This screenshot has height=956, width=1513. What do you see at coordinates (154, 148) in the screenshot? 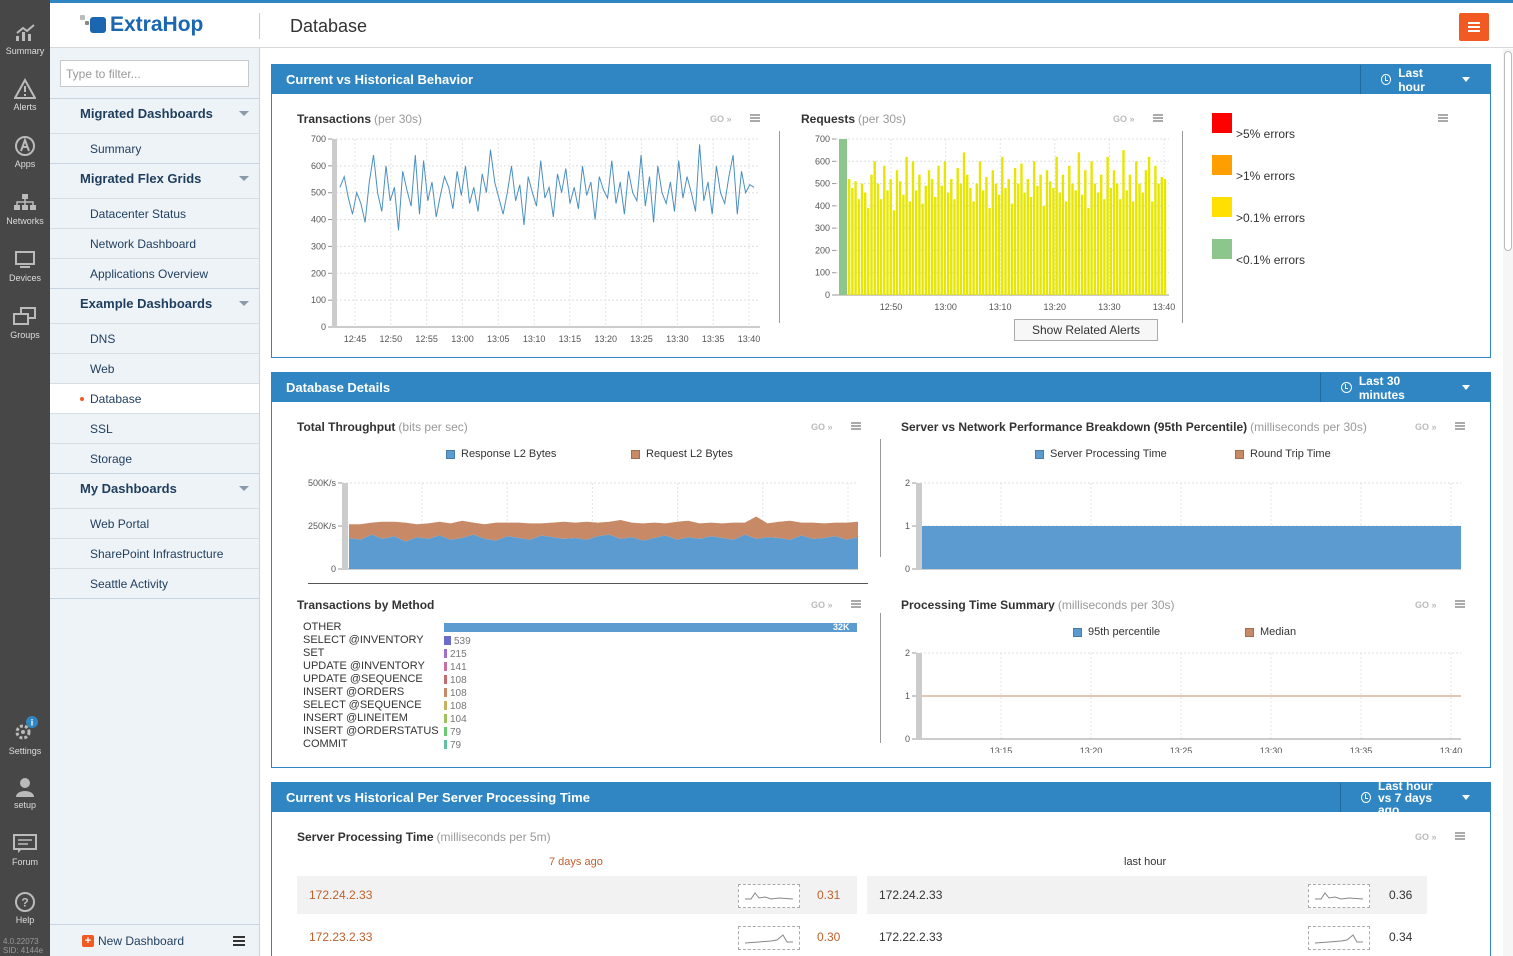
I see `nav-item: Summary` at bounding box center [154, 148].